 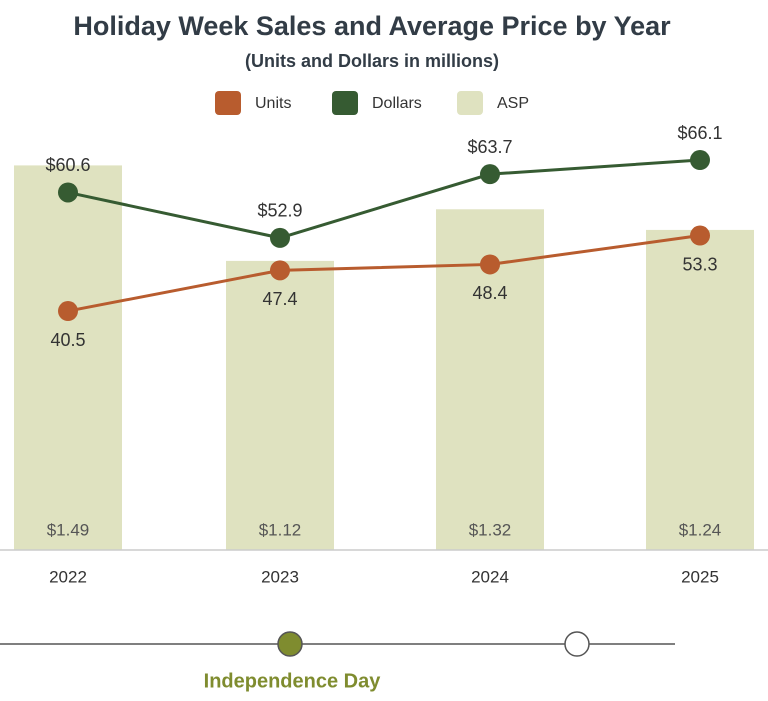 I want to click on point-value-label: 48.4, so click(x=489, y=293).